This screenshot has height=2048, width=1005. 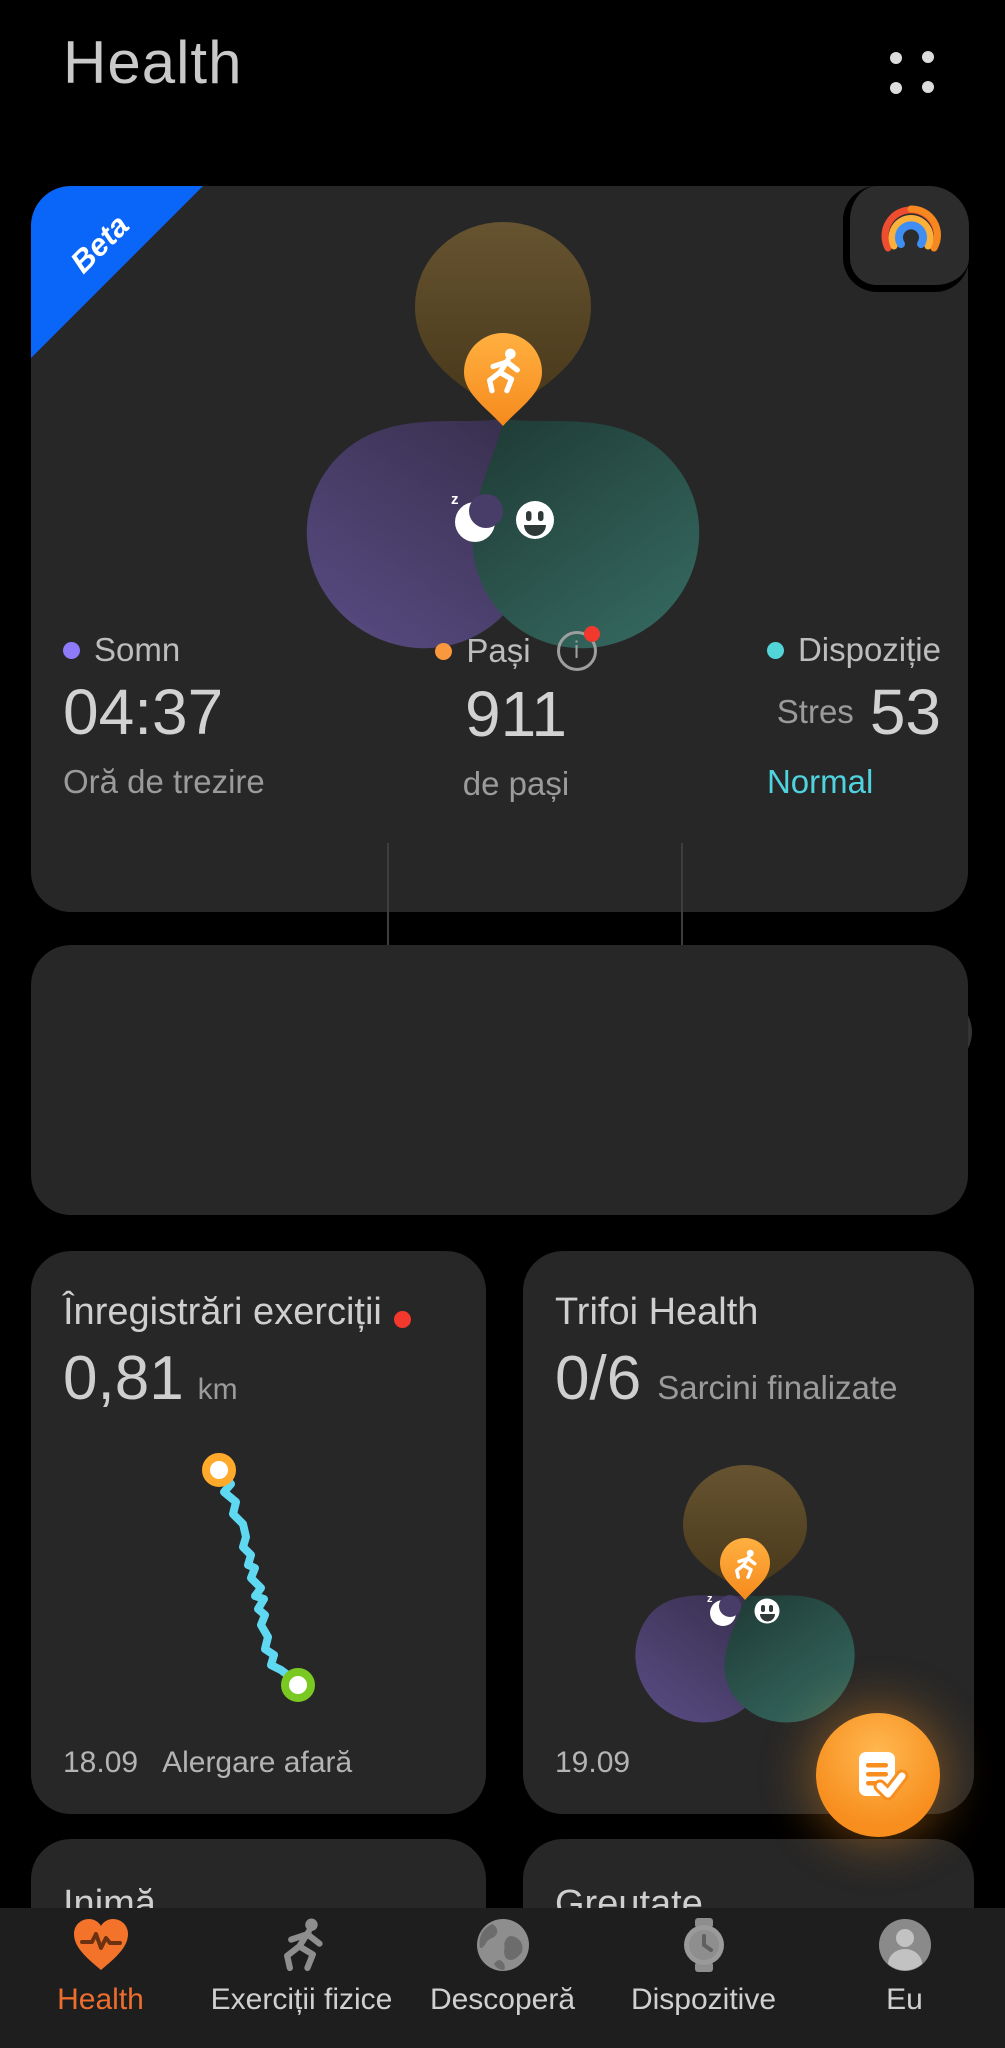 I want to click on nav-item-devices: Dispozitive, so click(x=703, y=1966).